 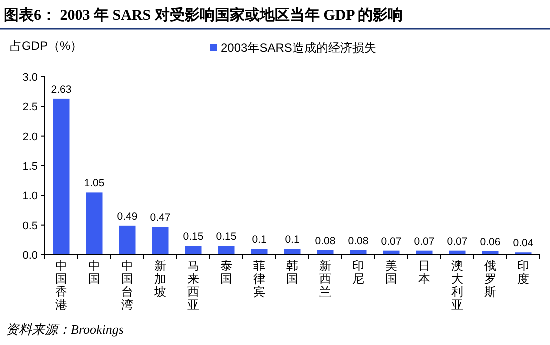 What do you see at coordinates (65, 329) in the screenshot?
I see `text: 资料来源：Brookings` at bounding box center [65, 329].